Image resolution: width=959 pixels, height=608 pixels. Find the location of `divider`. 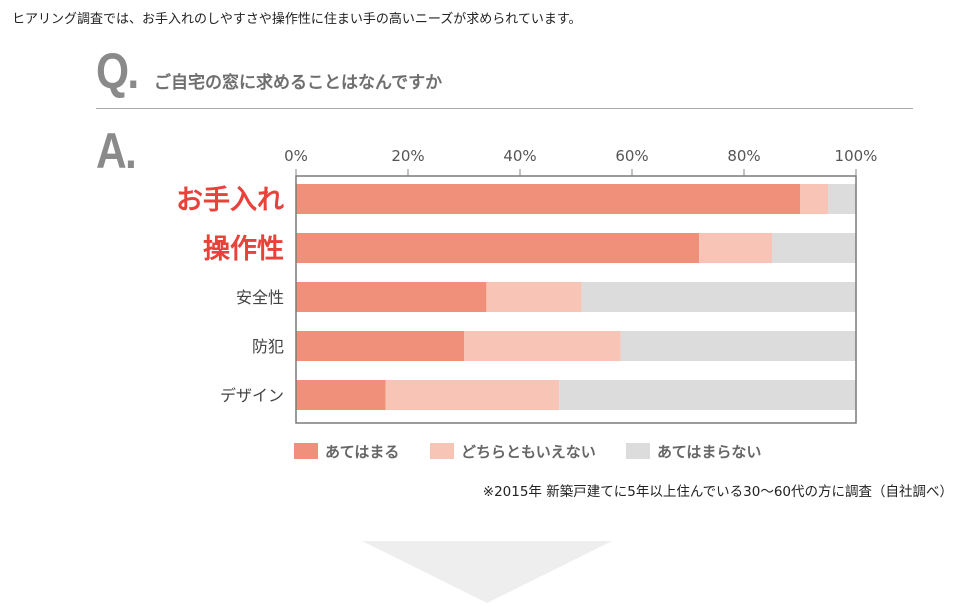

divider is located at coordinates (504, 108).